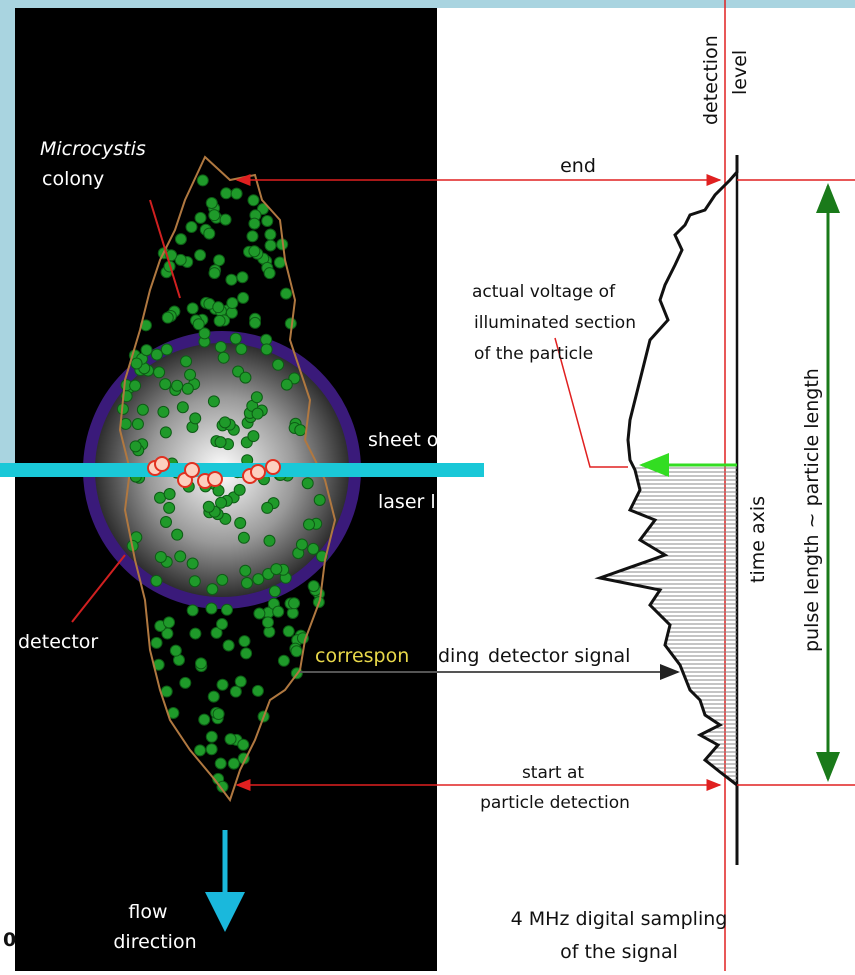 The width and height of the screenshot is (855, 975). Describe the element at coordinates (559, 656) in the screenshot. I see `signal-label: detector signal` at that location.